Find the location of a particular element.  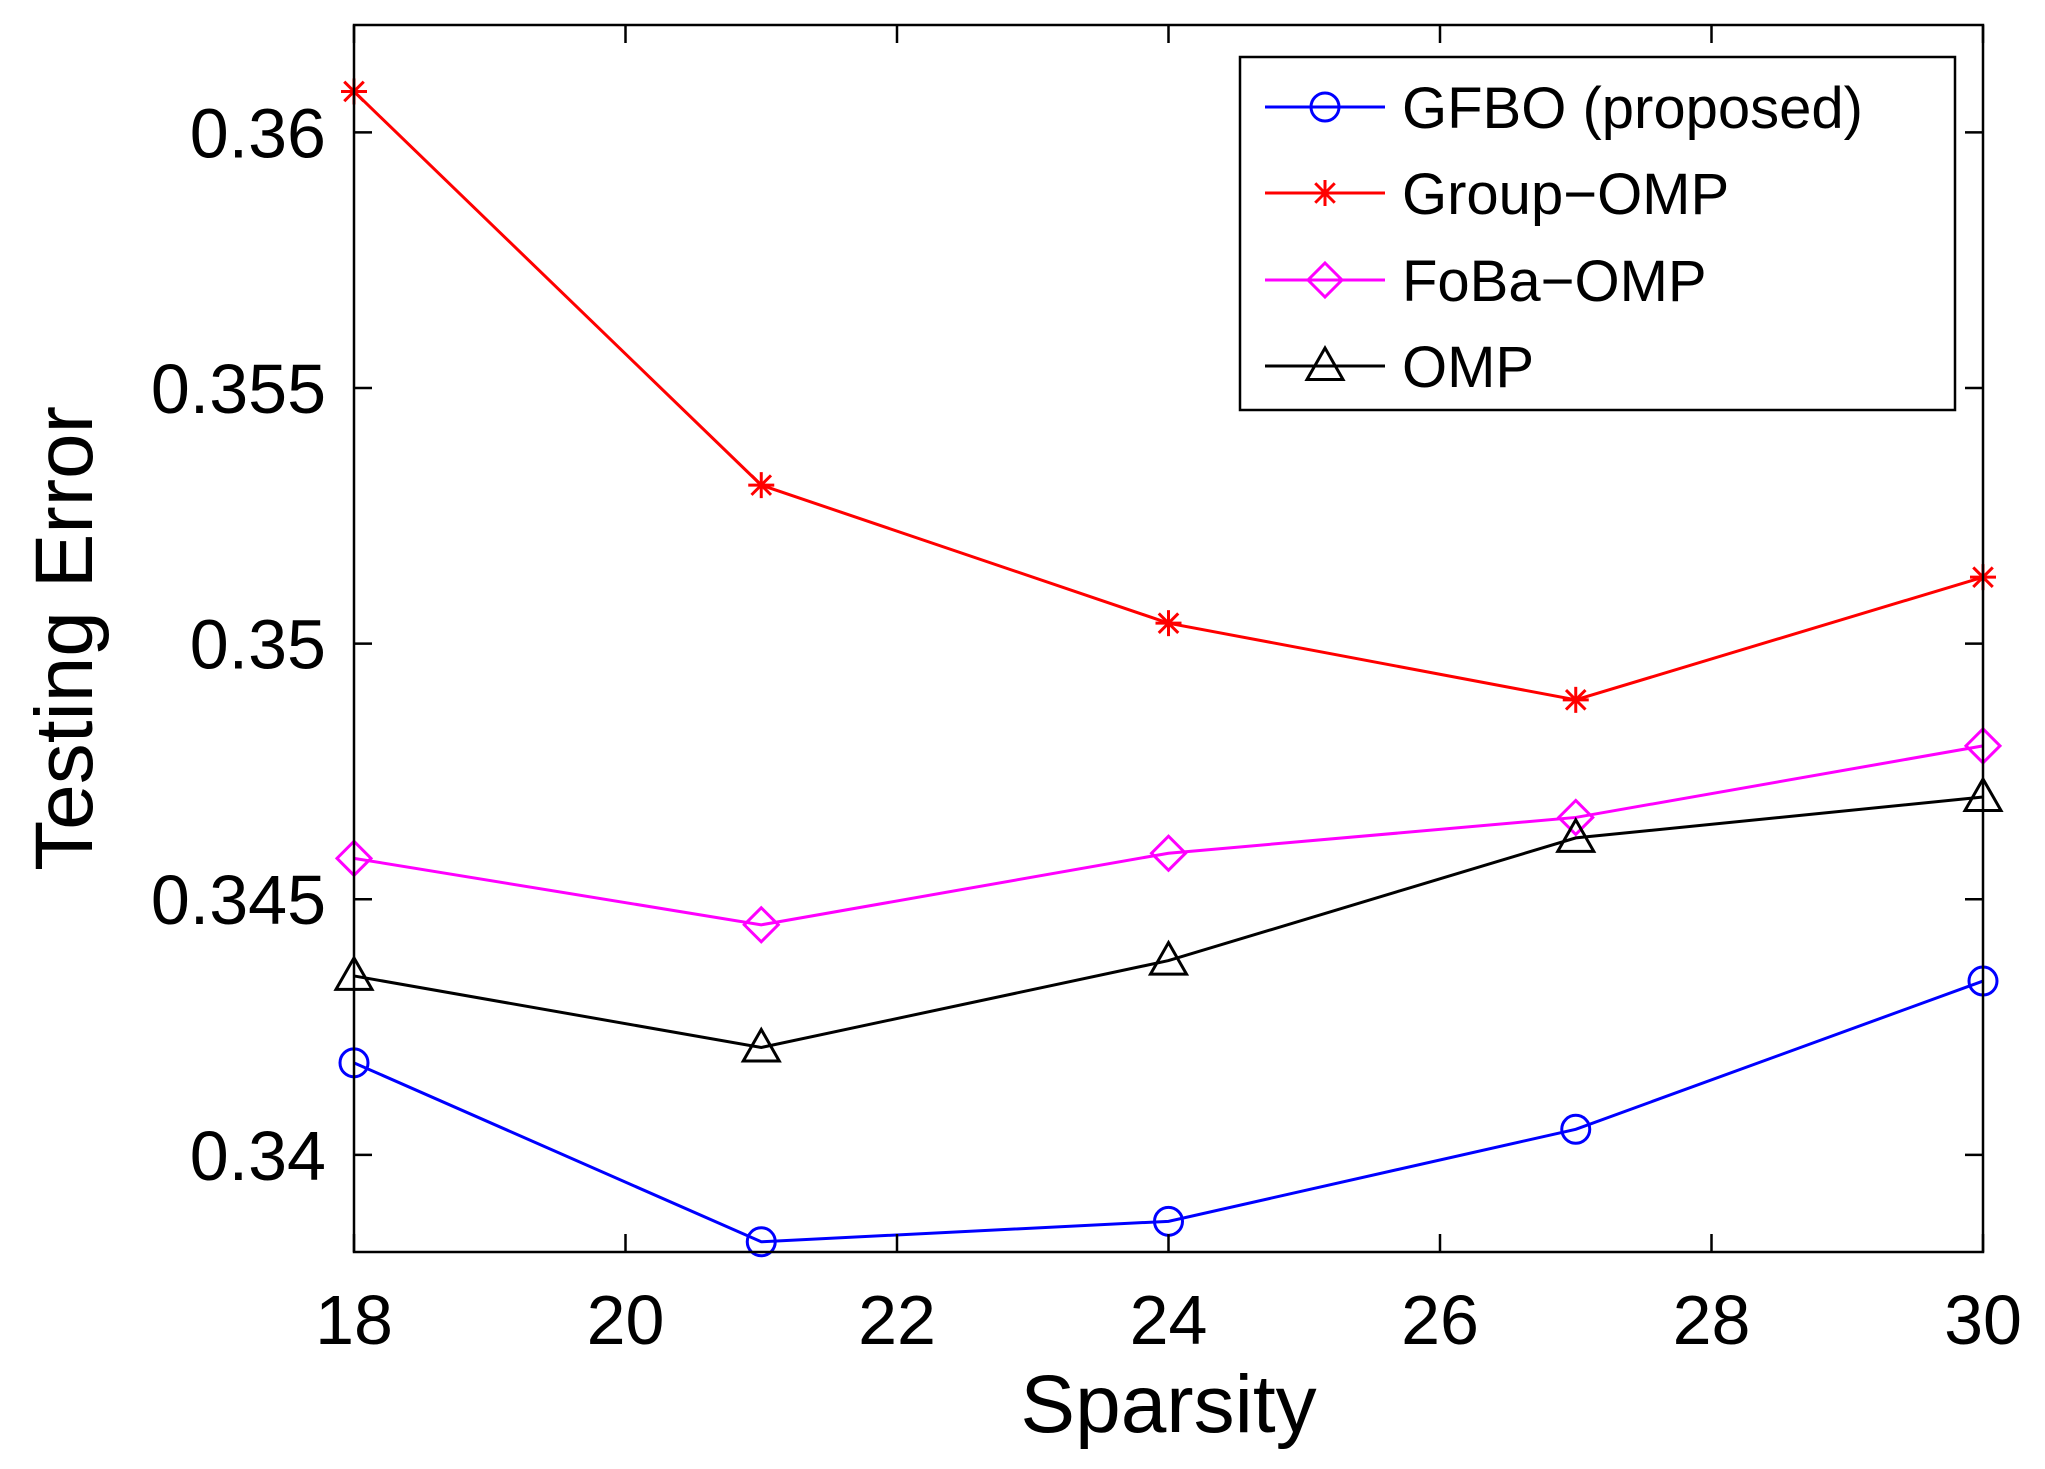

y-tick-label: 0.345 is located at coordinates (238, 900).